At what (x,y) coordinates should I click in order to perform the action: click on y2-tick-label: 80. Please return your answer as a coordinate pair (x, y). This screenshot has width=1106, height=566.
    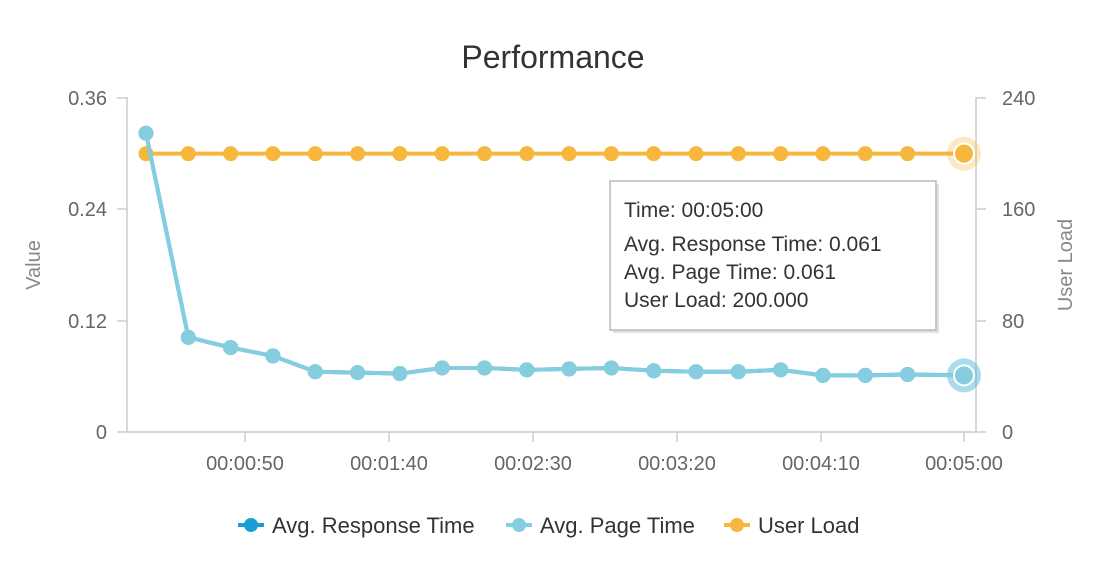
    Looking at the image, I should click on (1013, 322).